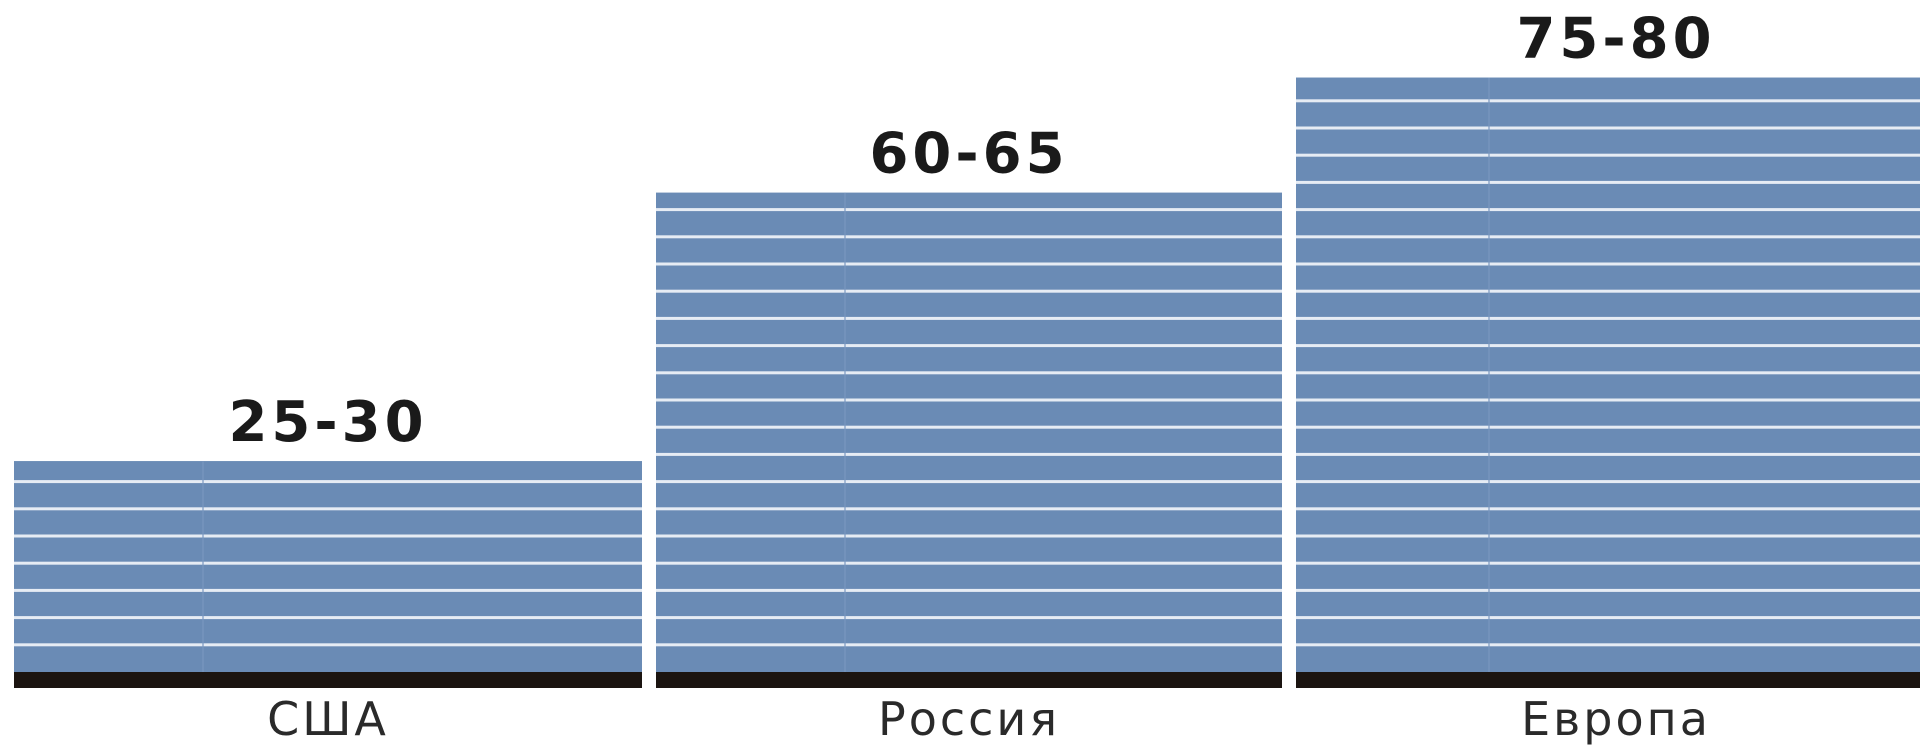 This screenshot has height=745, width=1920. What do you see at coordinates (968, 154) in the screenshot?
I see `value-label: 60-65` at bounding box center [968, 154].